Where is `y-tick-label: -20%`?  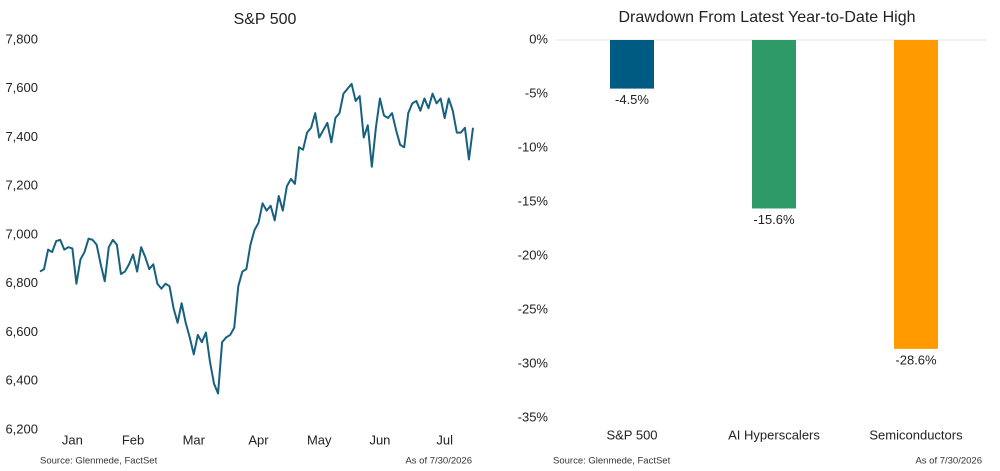
y-tick-label: -20% is located at coordinates (533, 254).